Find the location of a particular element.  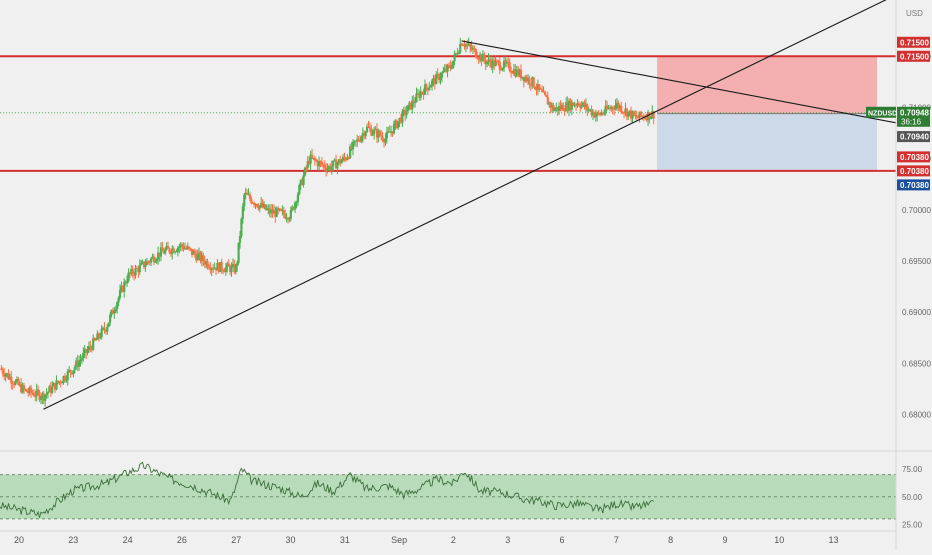

time-tick-label: 6 is located at coordinates (562, 540).